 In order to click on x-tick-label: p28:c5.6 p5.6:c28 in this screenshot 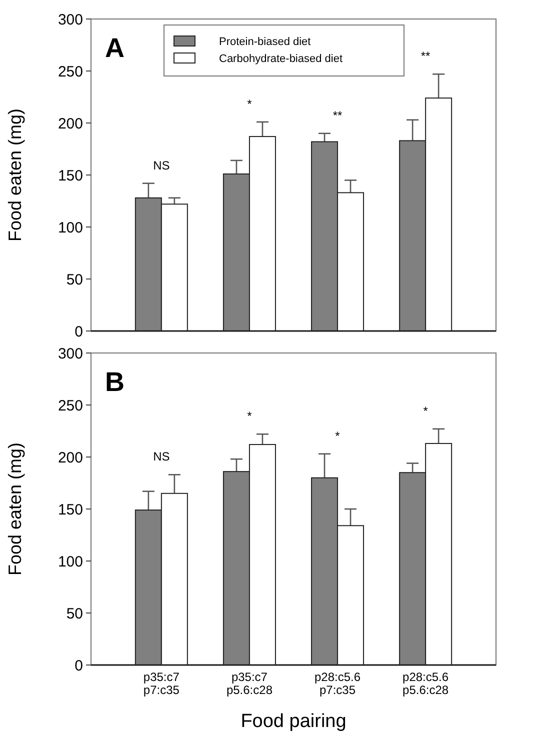, I will do `click(425, 683)`.